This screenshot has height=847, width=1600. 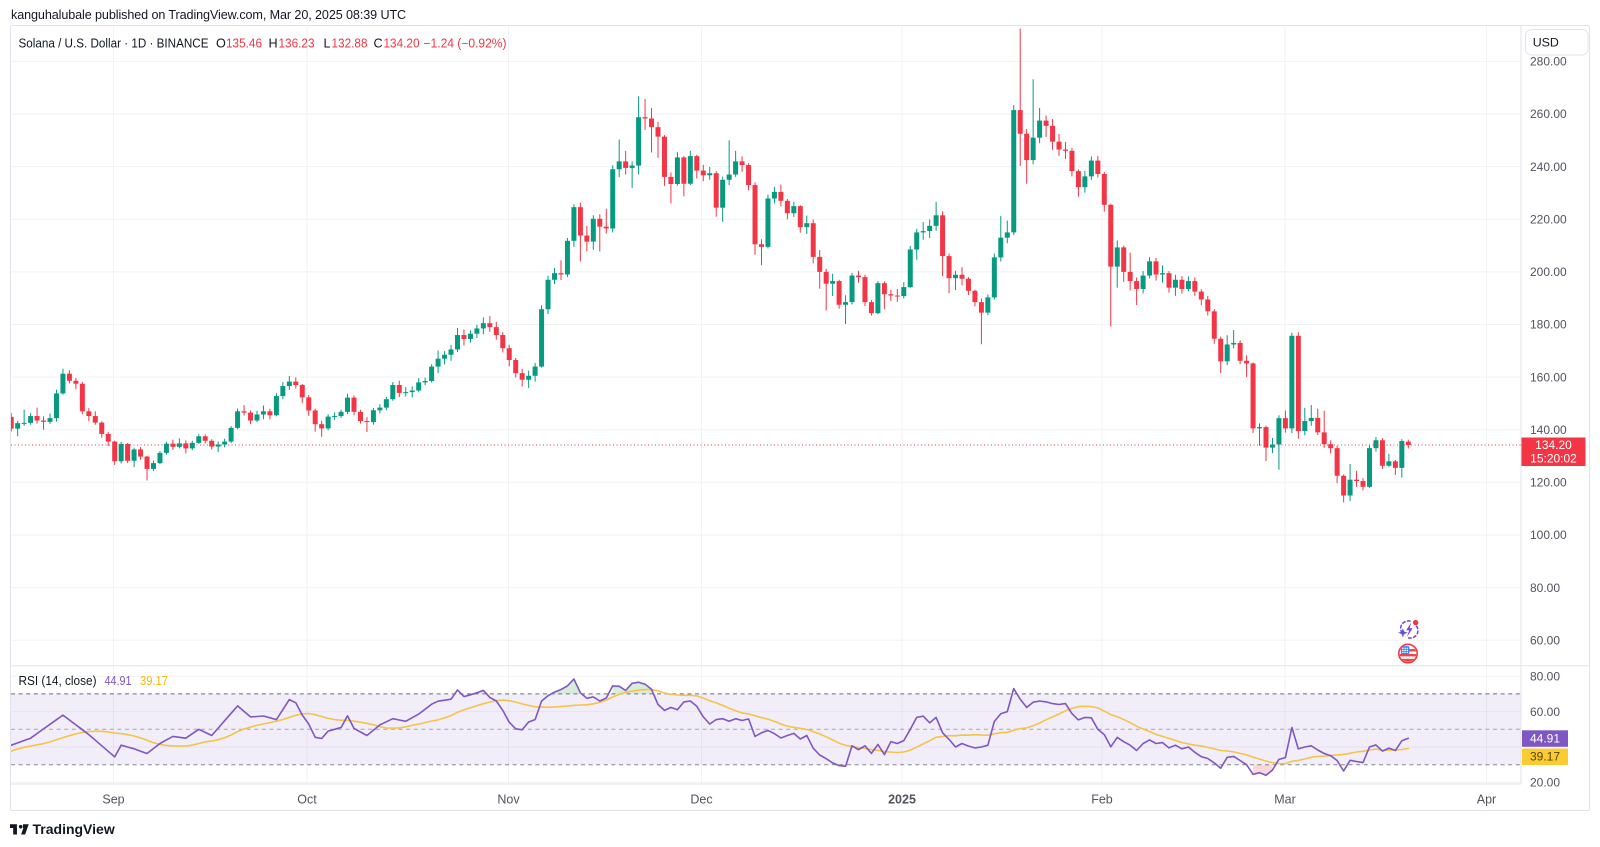 What do you see at coordinates (113, 800) in the screenshot?
I see `svg-text: Sep` at bounding box center [113, 800].